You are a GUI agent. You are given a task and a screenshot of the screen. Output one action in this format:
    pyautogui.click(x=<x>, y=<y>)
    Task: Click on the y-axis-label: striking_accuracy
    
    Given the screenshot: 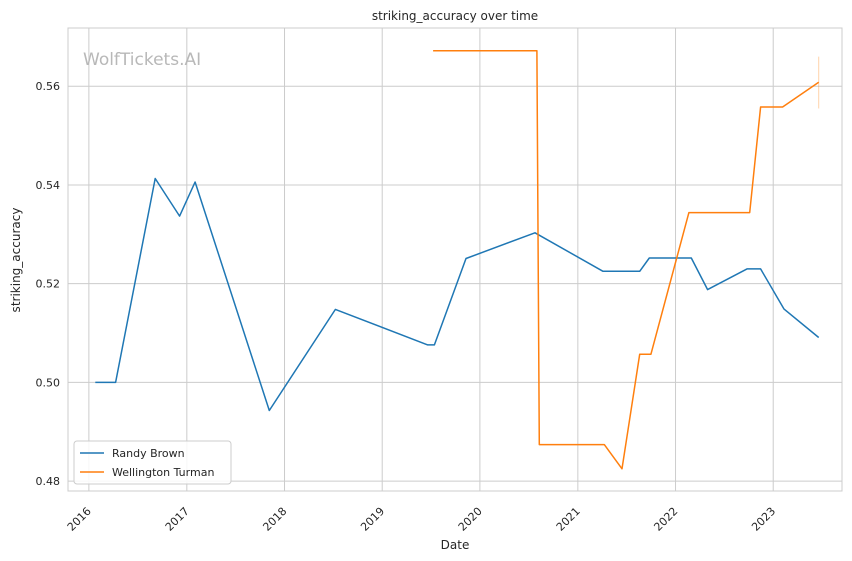 What is the action you would take?
    pyautogui.click(x=16, y=260)
    